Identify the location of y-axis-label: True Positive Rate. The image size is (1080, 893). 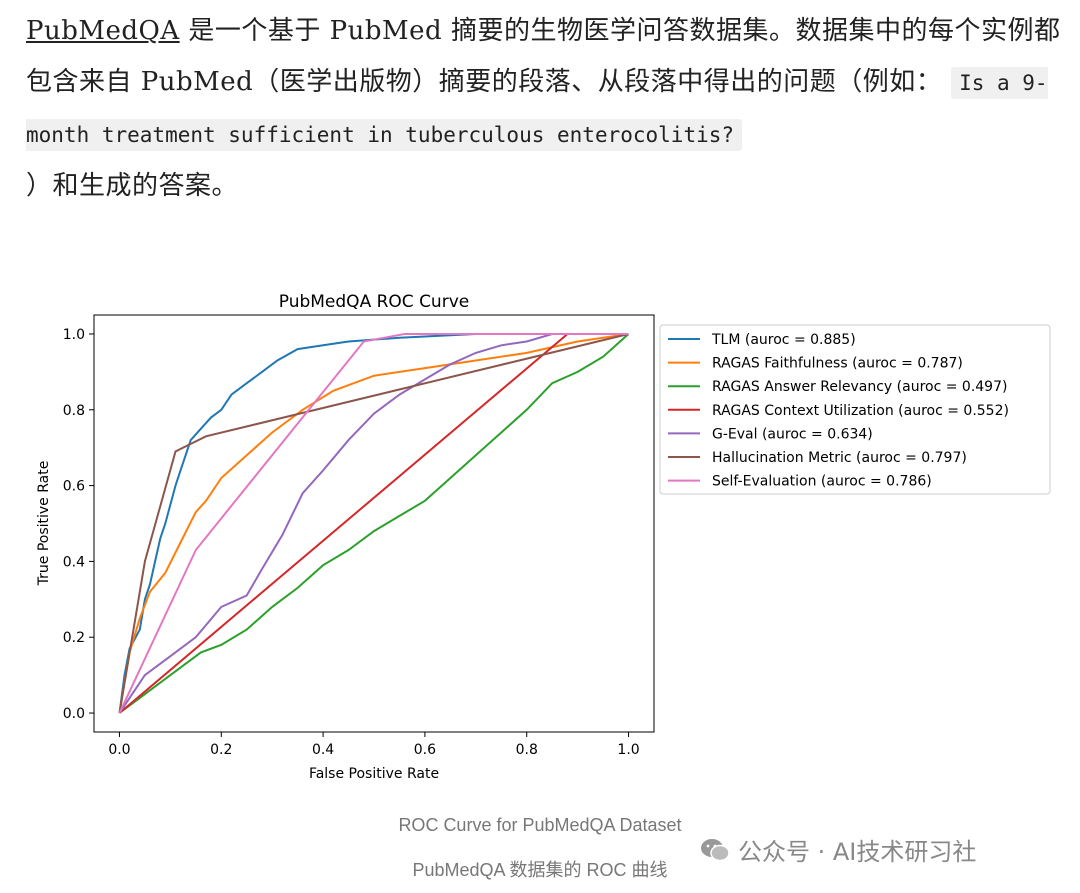
(44, 524).